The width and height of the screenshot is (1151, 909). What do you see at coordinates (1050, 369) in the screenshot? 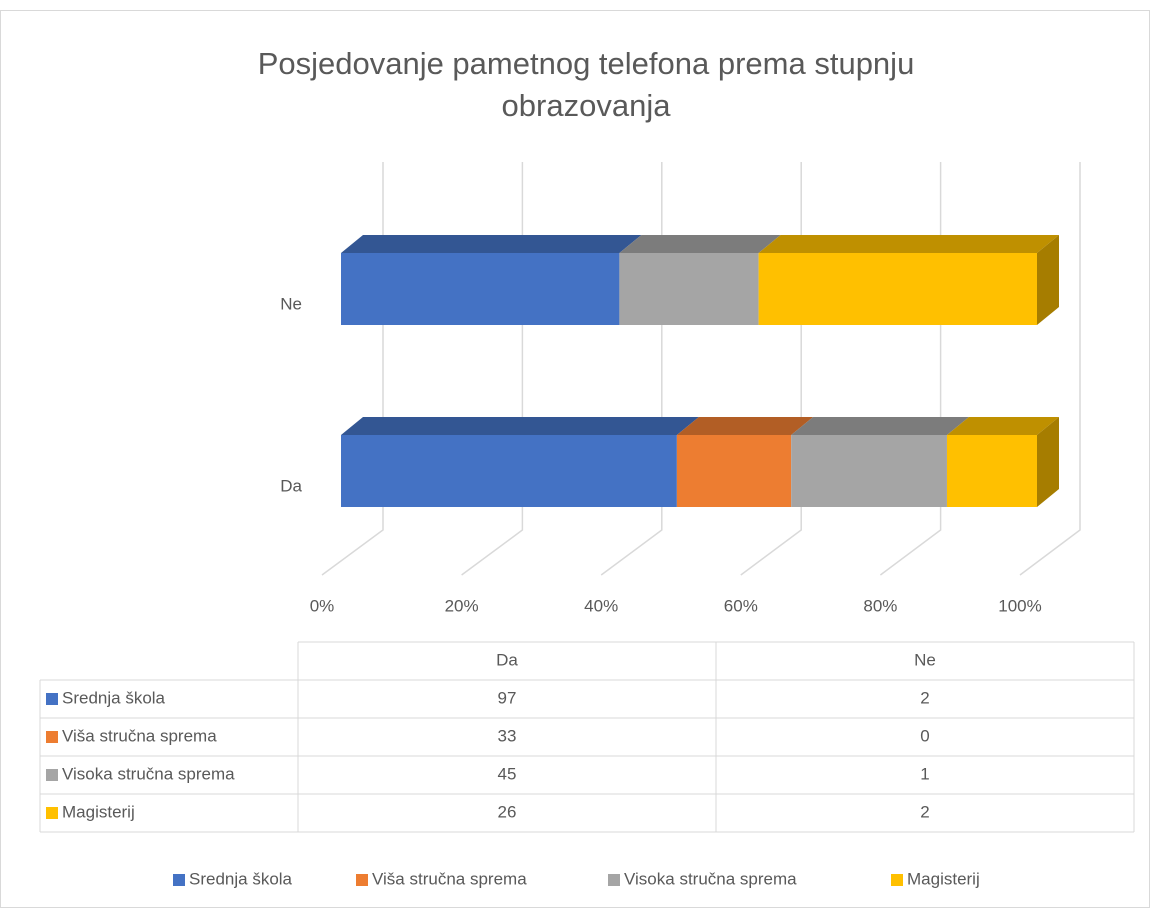
I see `grid-line` at bounding box center [1050, 369].